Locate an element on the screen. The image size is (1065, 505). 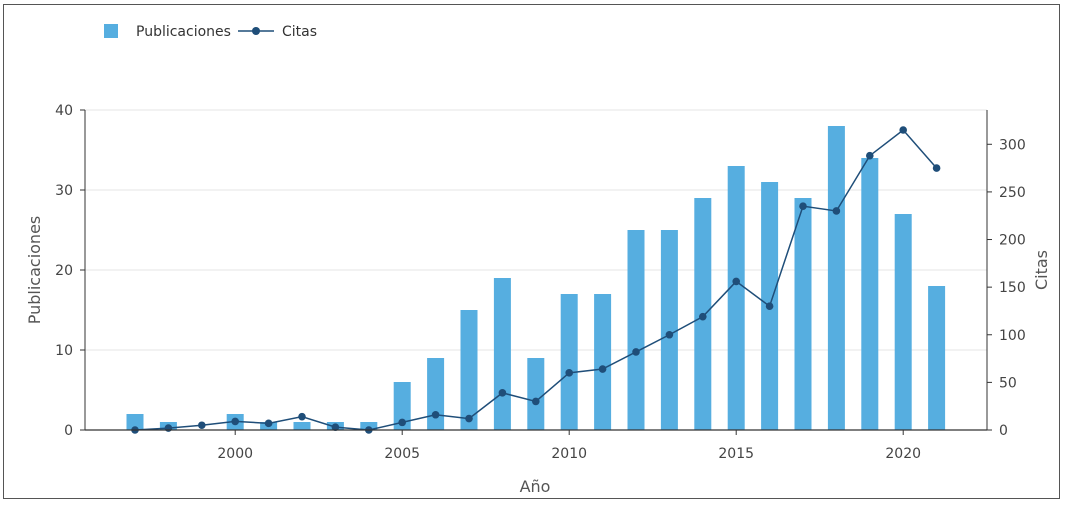
legend-label-publicaciones: Publicaciones is located at coordinates (183, 32).